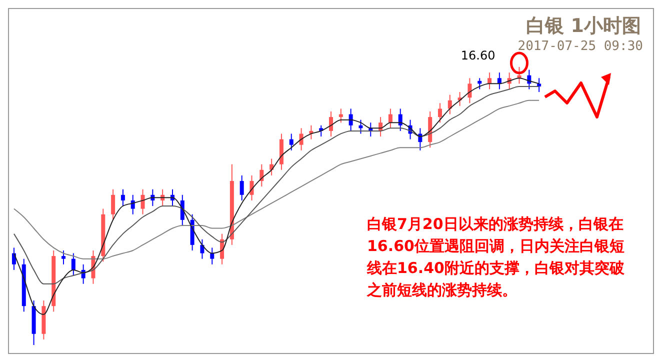 Image resolution: width=660 pixels, height=360 pixels. I want to click on annotation: 白银7月20日以来的涨势持续，白银在16.60位置遇阻回调，日内关注白银短线在16.40附近的支撑，白银对其突破之前短线的涨势持续。, so click(496, 257).